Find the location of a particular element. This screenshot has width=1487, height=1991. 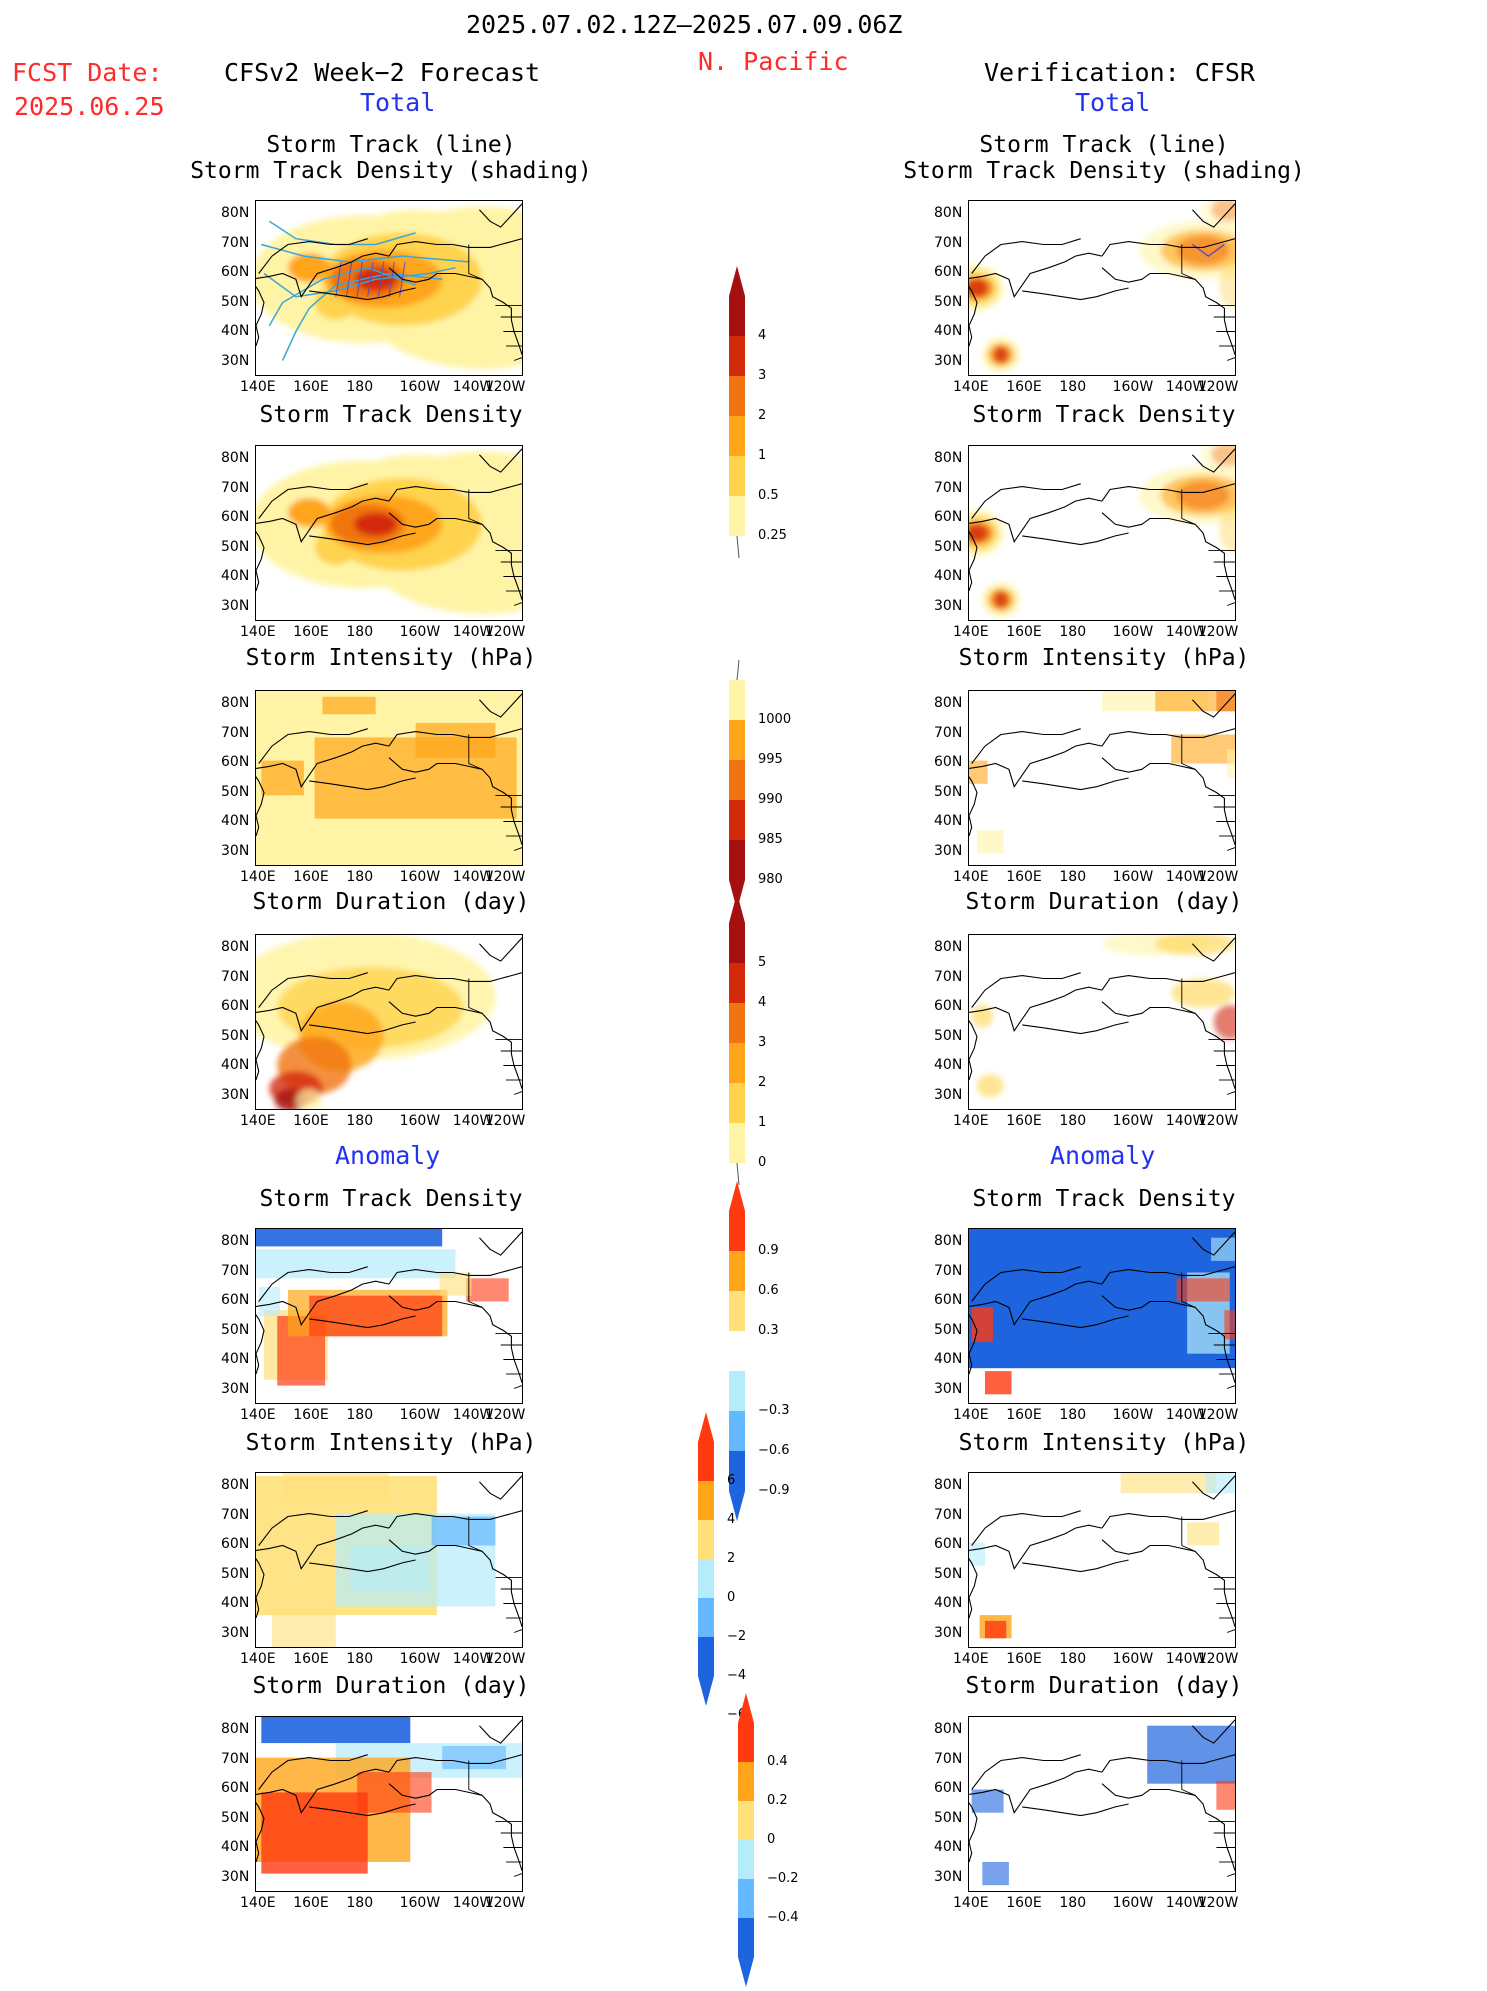

colorbar-tick-label: −0.4 is located at coordinates (783, 1917).